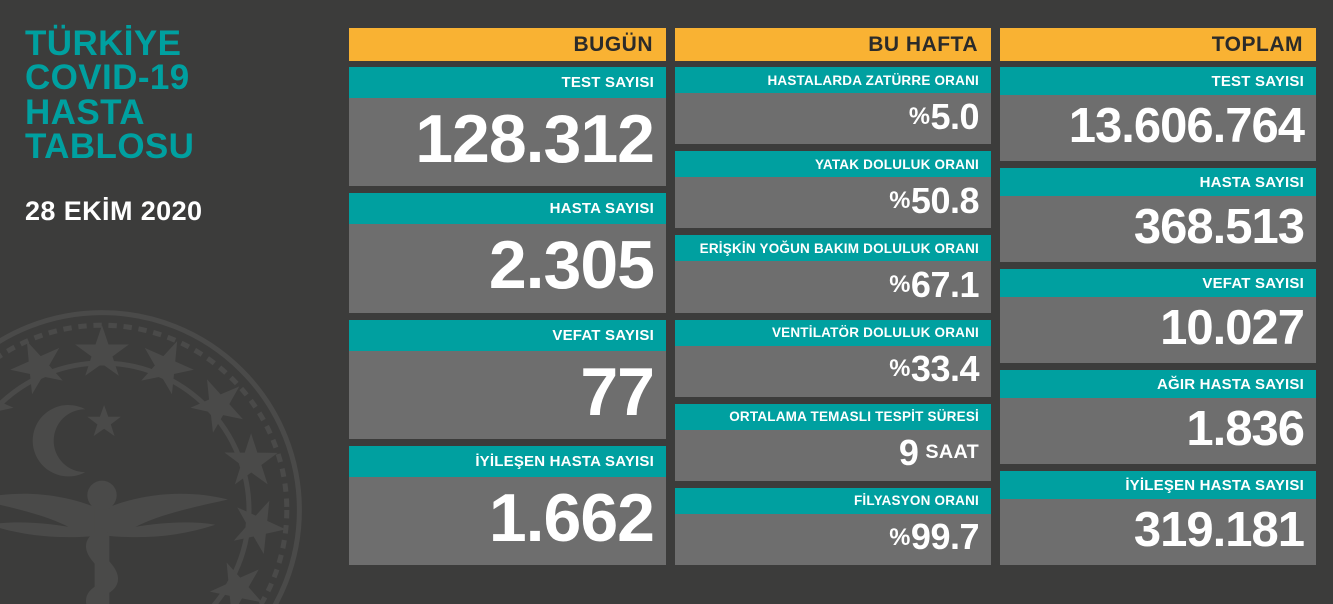 The image size is (1333, 604). I want to click on metric-card: İYİLEŞEN HASTA SAYISI 1.662, so click(507, 505).